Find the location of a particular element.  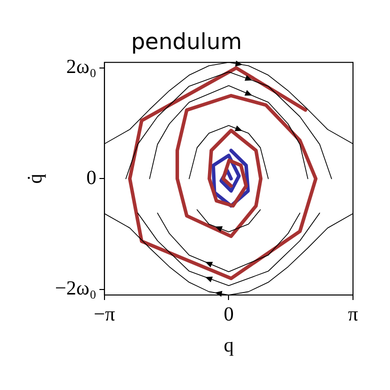

y-tick-label: −2ω₀ is located at coordinates (75, 289).